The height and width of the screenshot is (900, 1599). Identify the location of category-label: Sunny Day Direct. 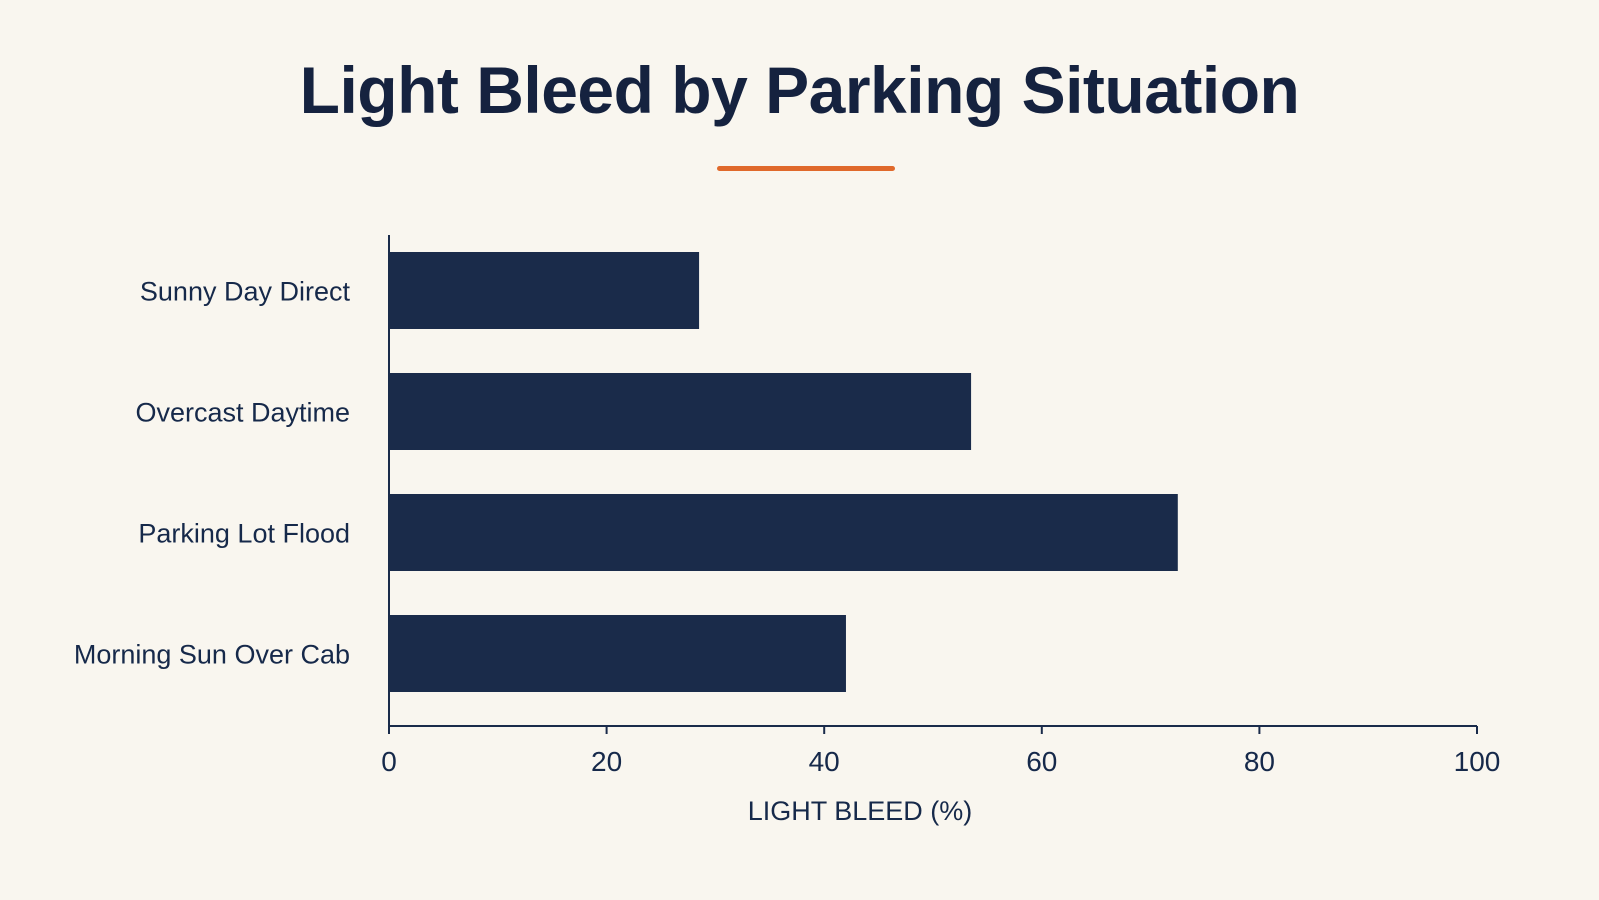
(245, 292).